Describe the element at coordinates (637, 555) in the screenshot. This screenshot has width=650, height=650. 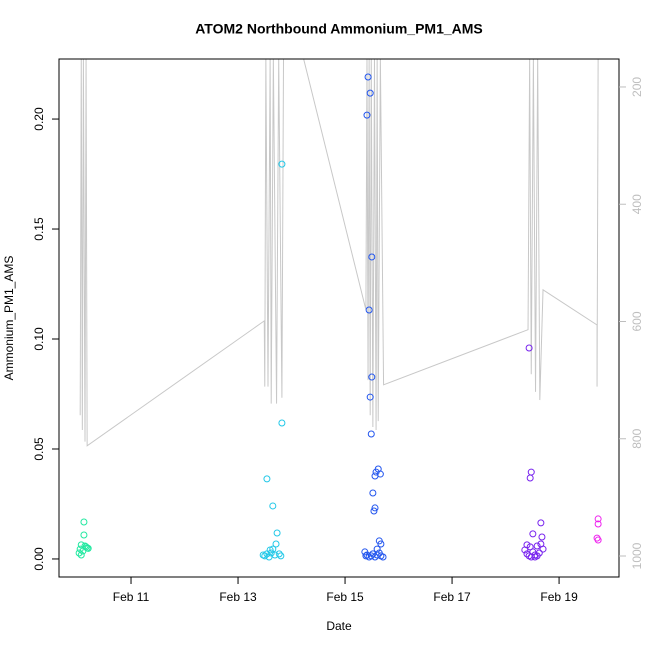
I see `y2-tick-label: 1000` at that location.